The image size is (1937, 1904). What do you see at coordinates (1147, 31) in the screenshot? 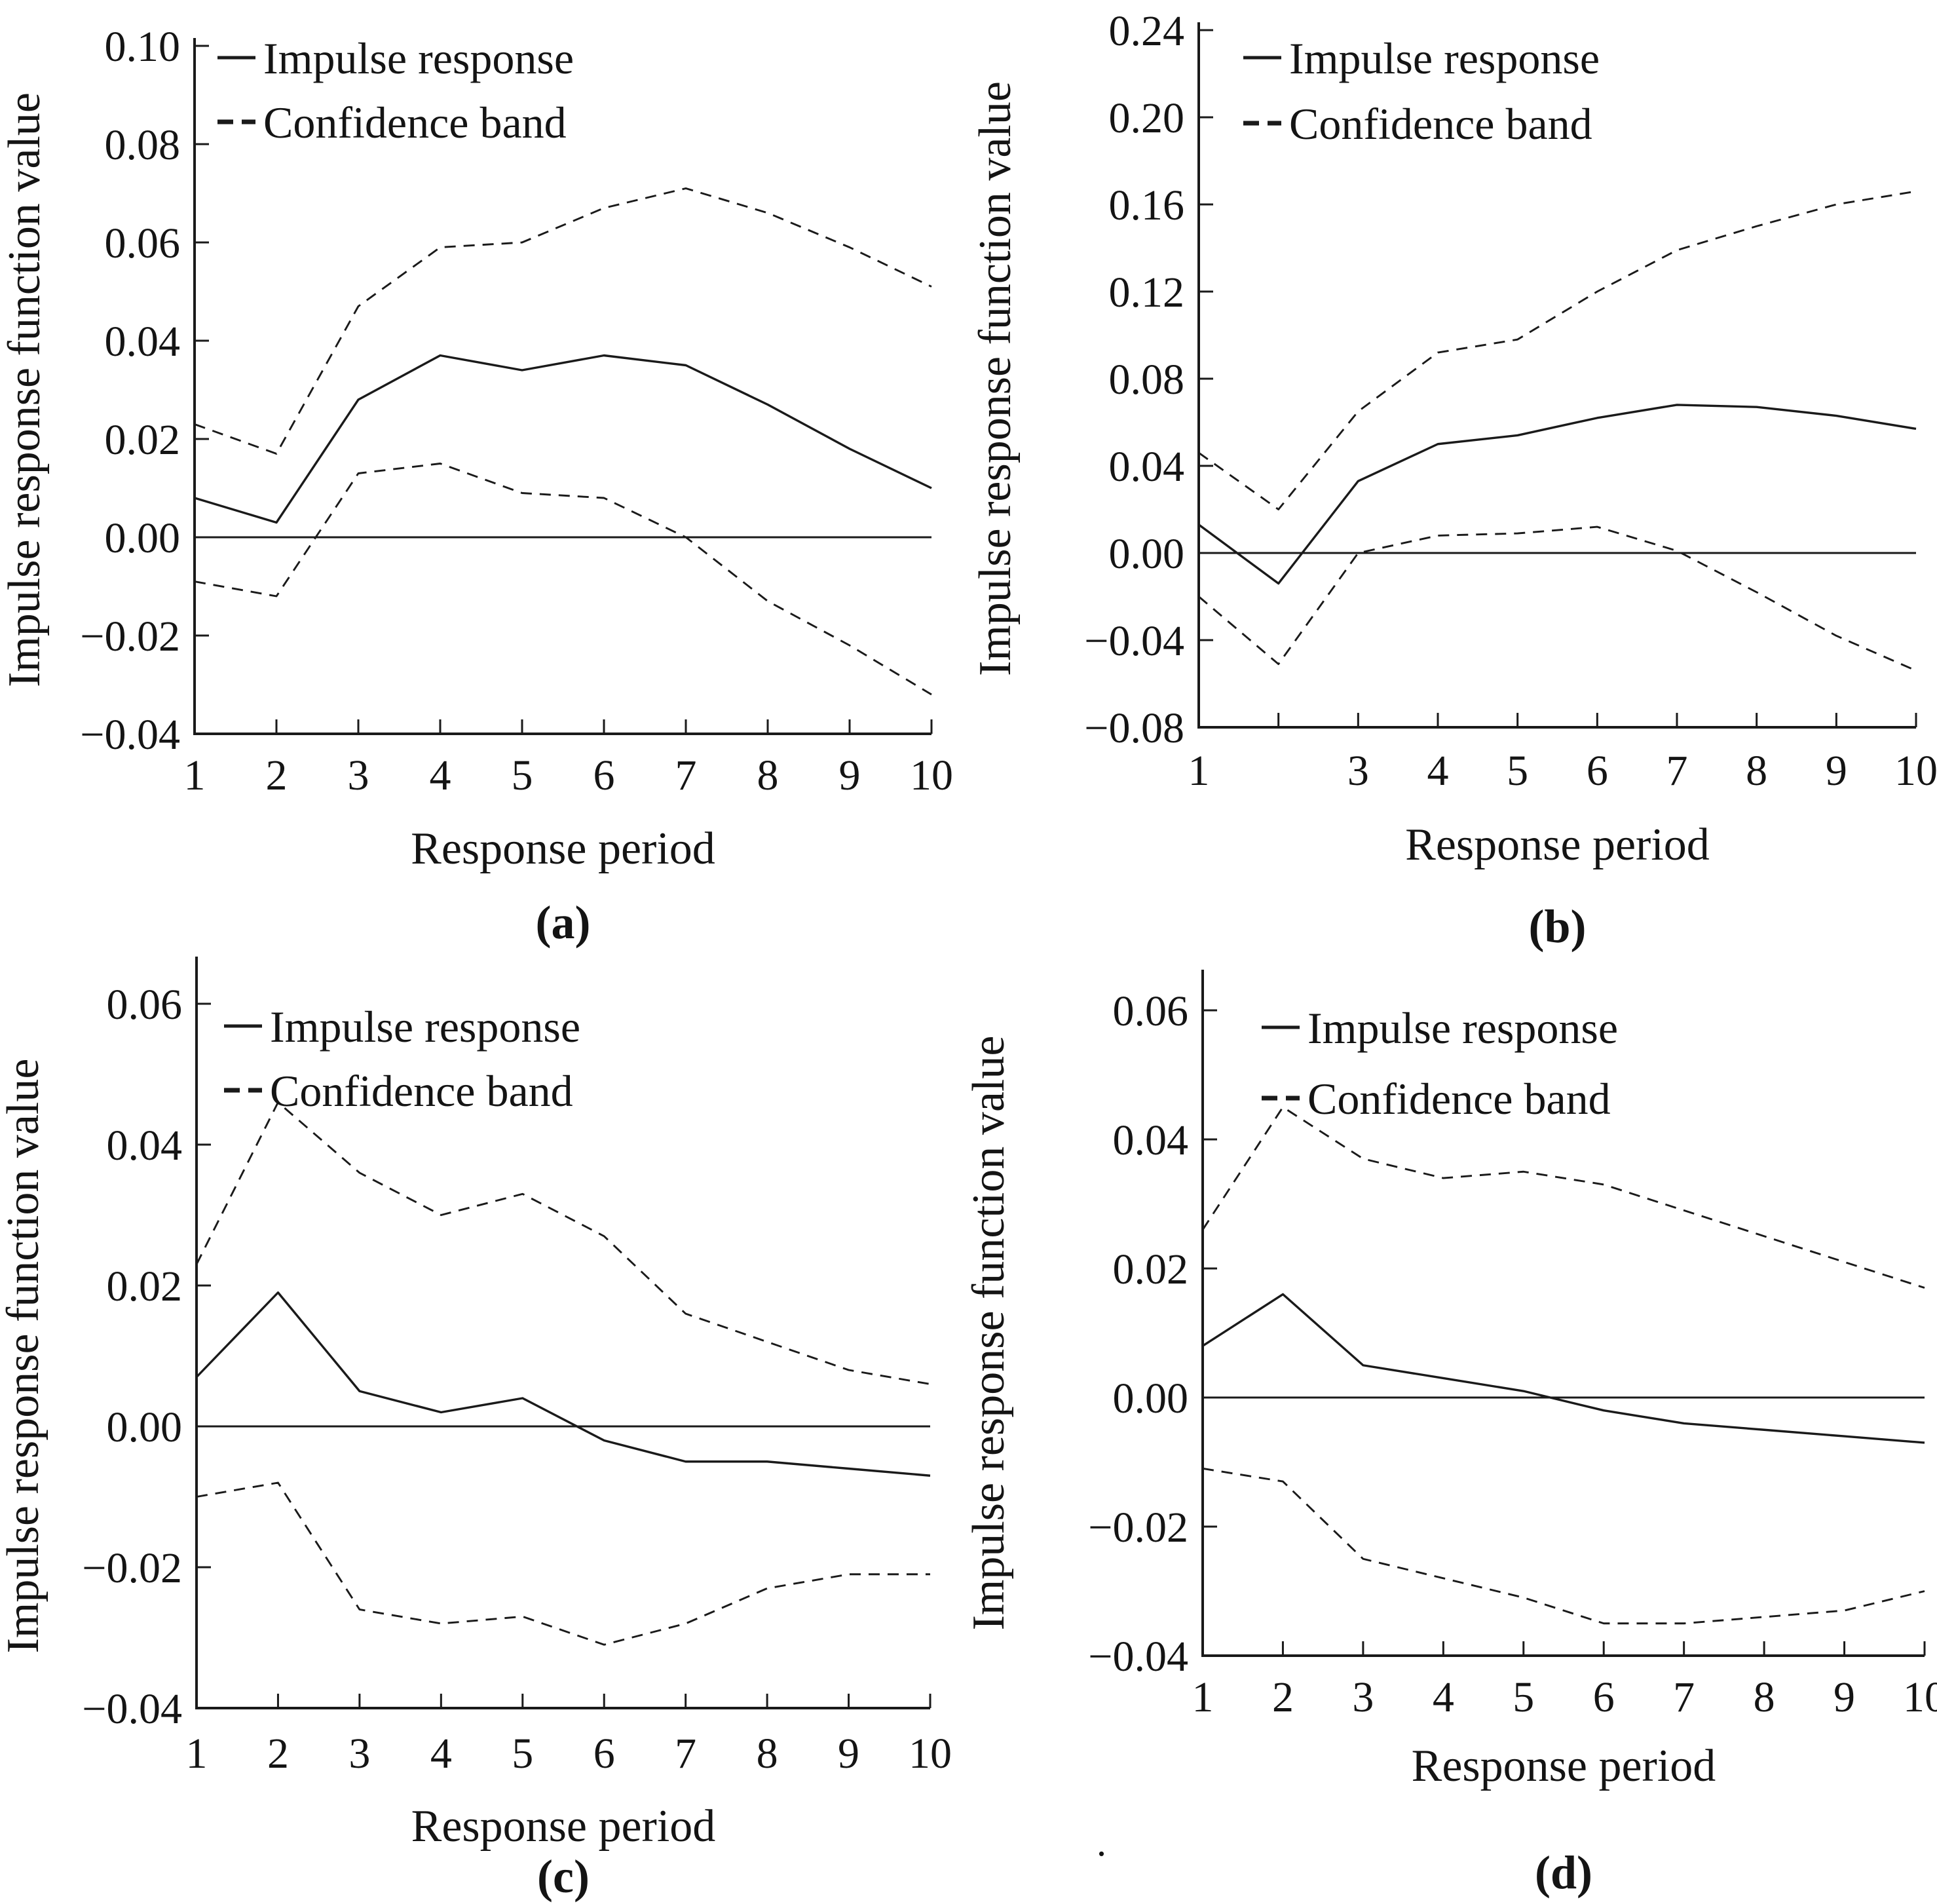
I see `y-tick-label: 0.24` at bounding box center [1147, 31].